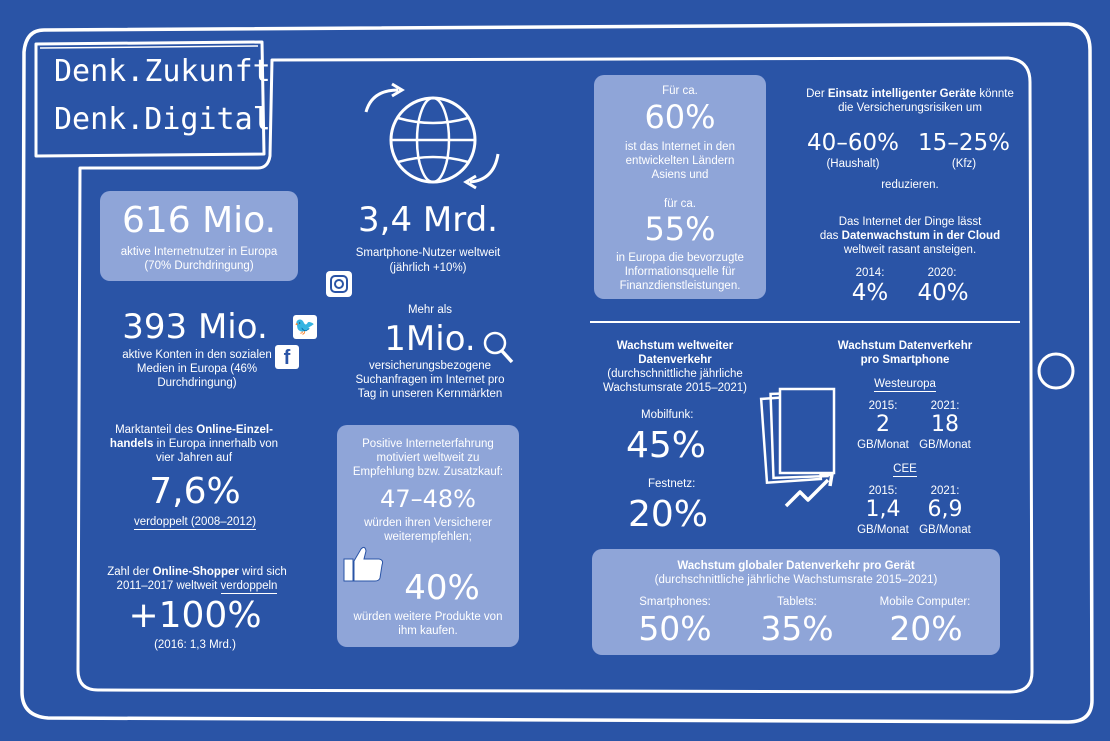 This screenshot has height=741, width=1110. What do you see at coordinates (883, 530) in the screenshot?
I see `r2-unit-1: GB/Monat` at bounding box center [883, 530].